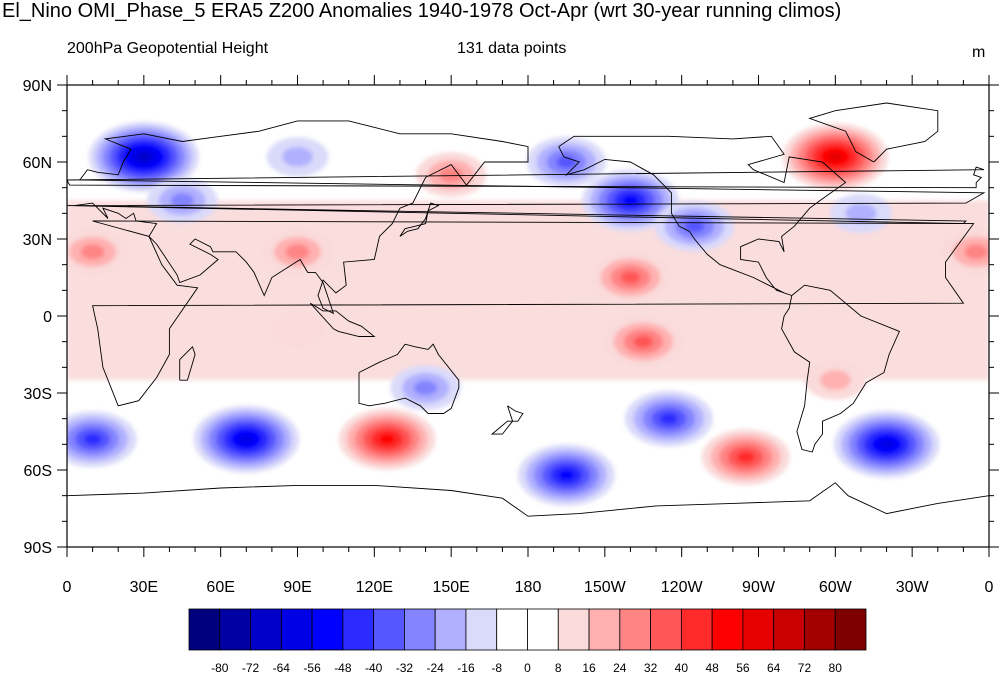 The image size is (1005, 676). What do you see at coordinates (712, 668) in the screenshot?
I see `colorbar-label: 48` at bounding box center [712, 668].